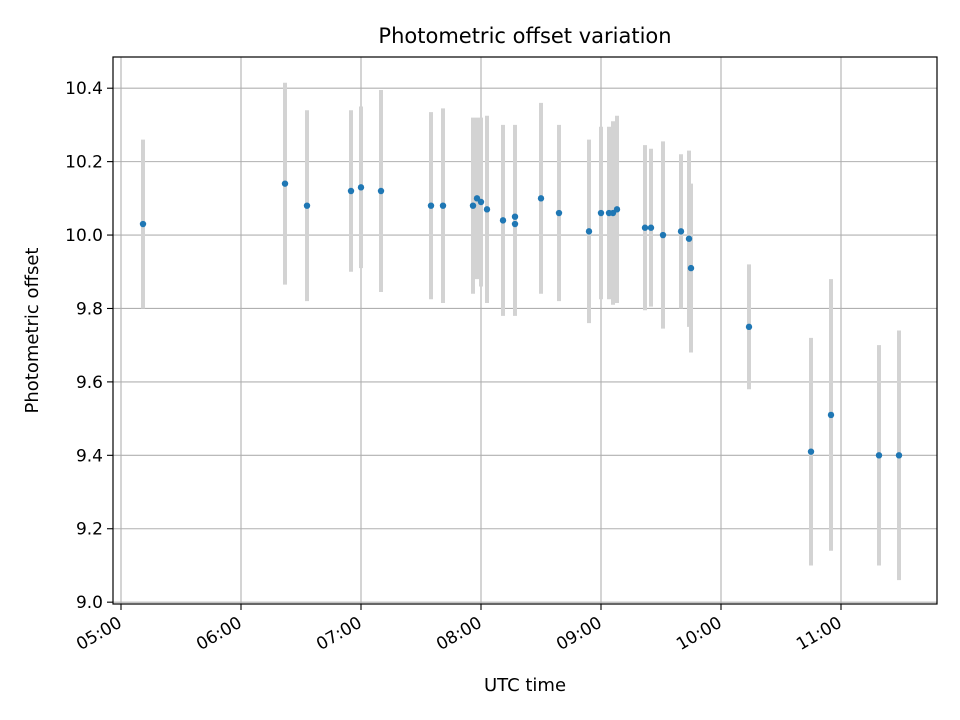  Describe the element at coordinates (525, 685) in the screenshot. I see `x-axis-label: UTC time` at that location.